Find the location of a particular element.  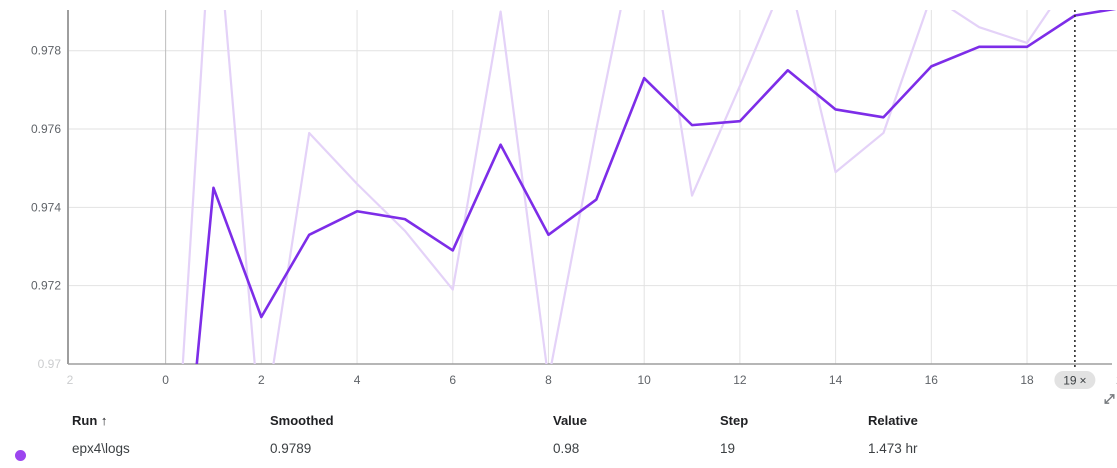

x-tick-label: 14 is located at coordinates (836, 380).